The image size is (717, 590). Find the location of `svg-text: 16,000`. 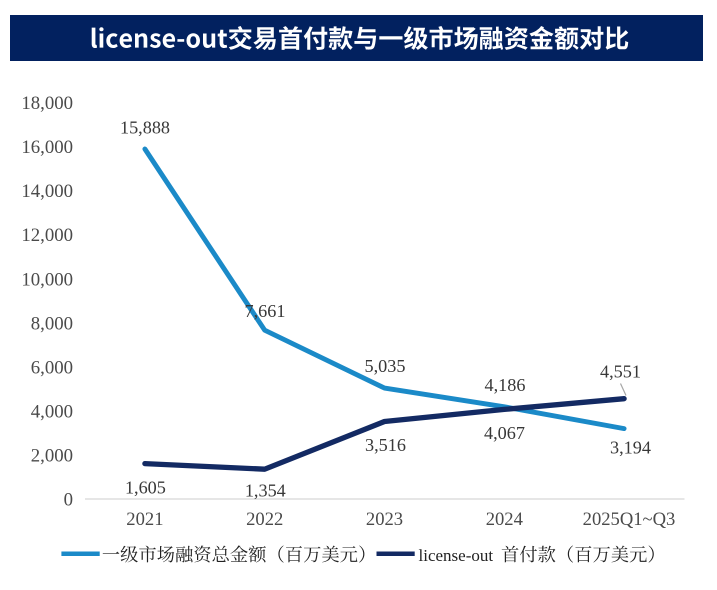

svg-text: 16,000 is located at coordinates (47, 147).